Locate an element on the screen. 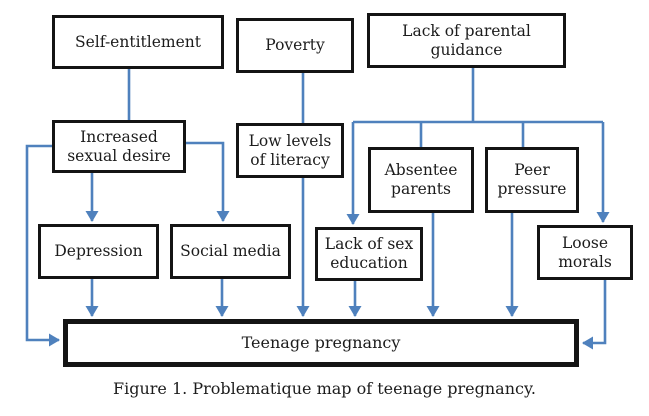 The height and width of the screenshot is (416, 649). node-label: Absentee parents is located at coordinates (421, 179).